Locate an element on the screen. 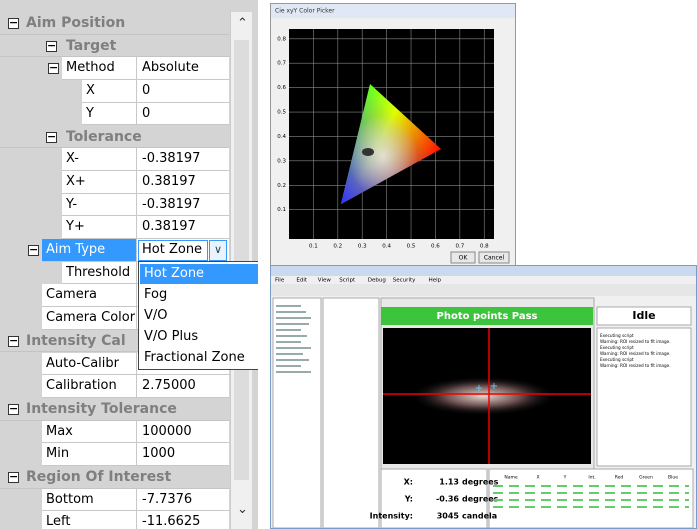 The height and width of the screenshot is (529, 697). table-header: Name is located at coordinates (511, 478).